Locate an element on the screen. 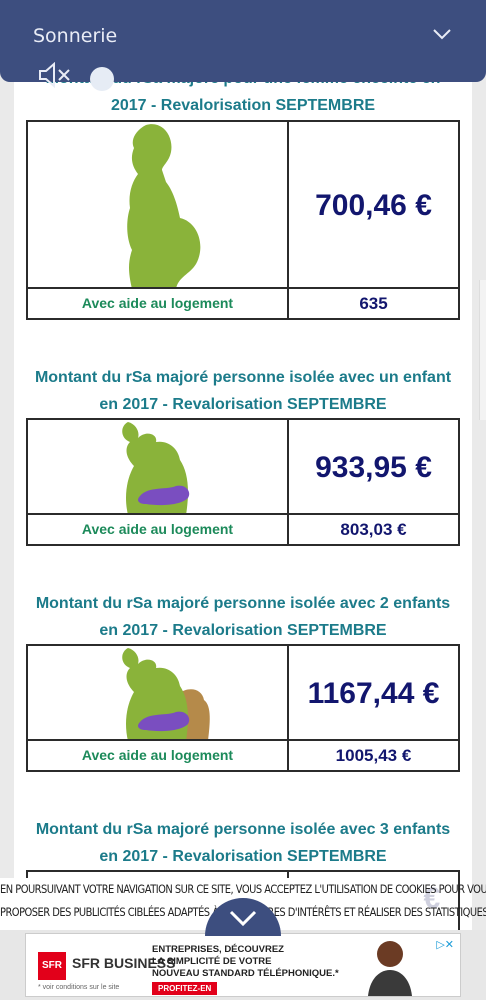 The image size is (486, 1000). housing-row: Avec aide au logement 803,03 € is located at coordinates (243, 528).